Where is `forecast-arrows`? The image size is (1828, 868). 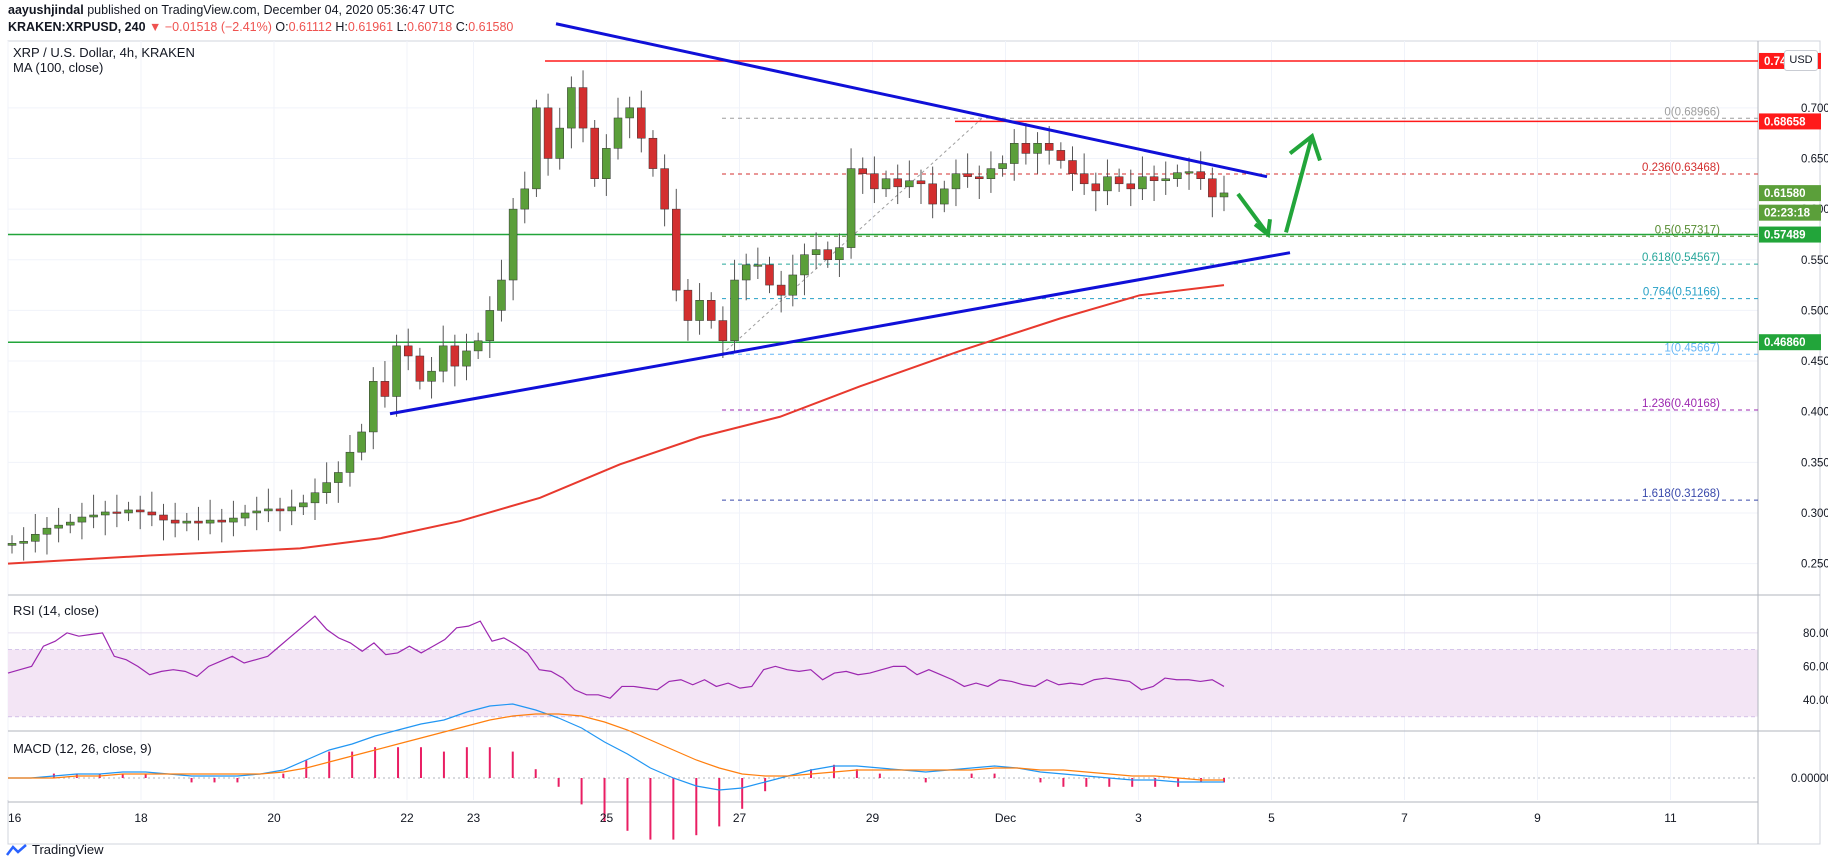 forecast-arrows is located at coordinates (1279, 185).